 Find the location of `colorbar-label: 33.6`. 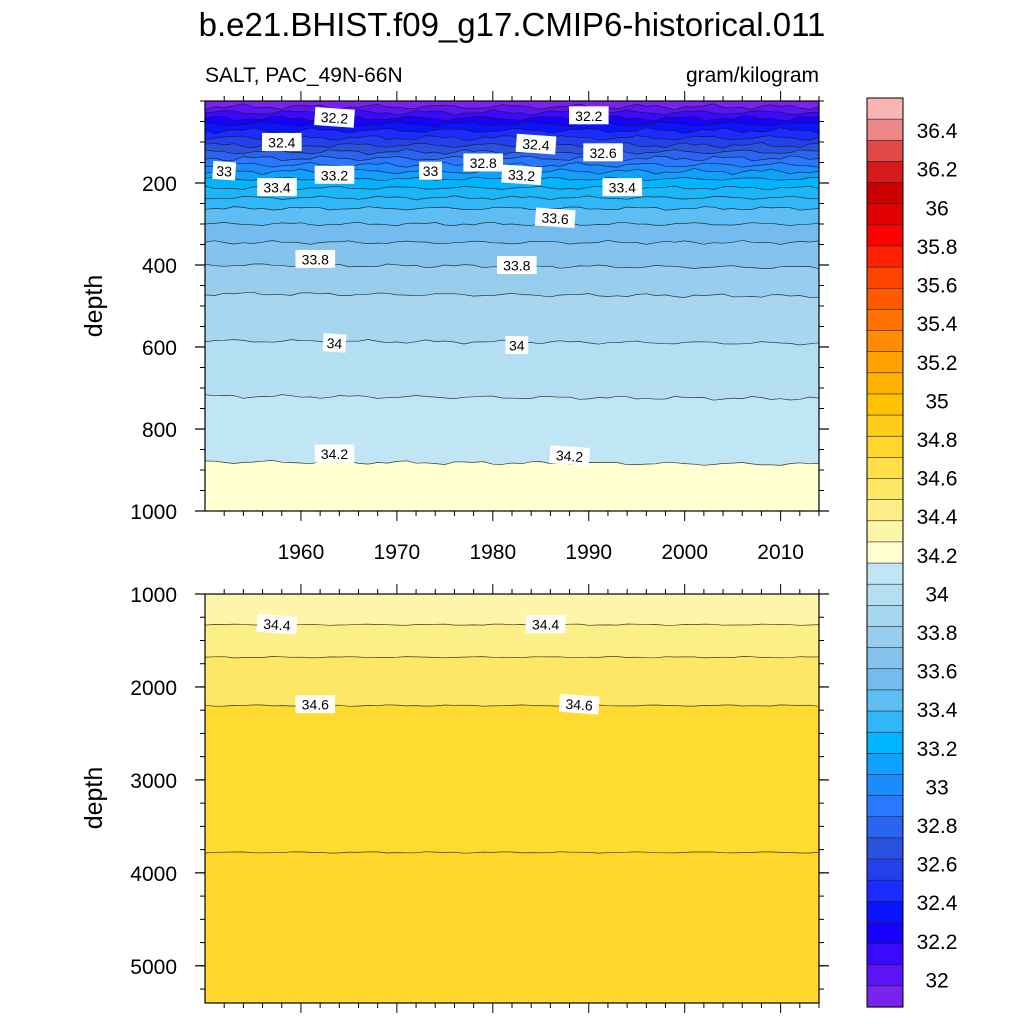

colorbar-label: 33.6 is located at coordinates (937, 672).